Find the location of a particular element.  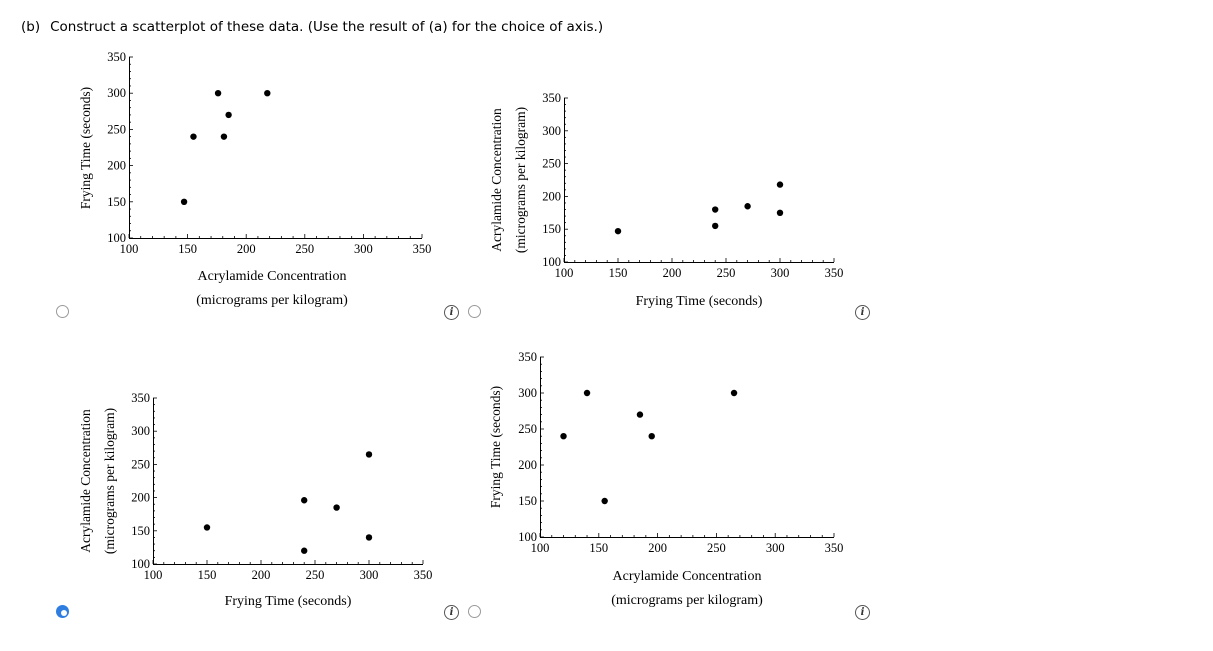

option-a-info-icon: i is located at coordinates (451, 312).